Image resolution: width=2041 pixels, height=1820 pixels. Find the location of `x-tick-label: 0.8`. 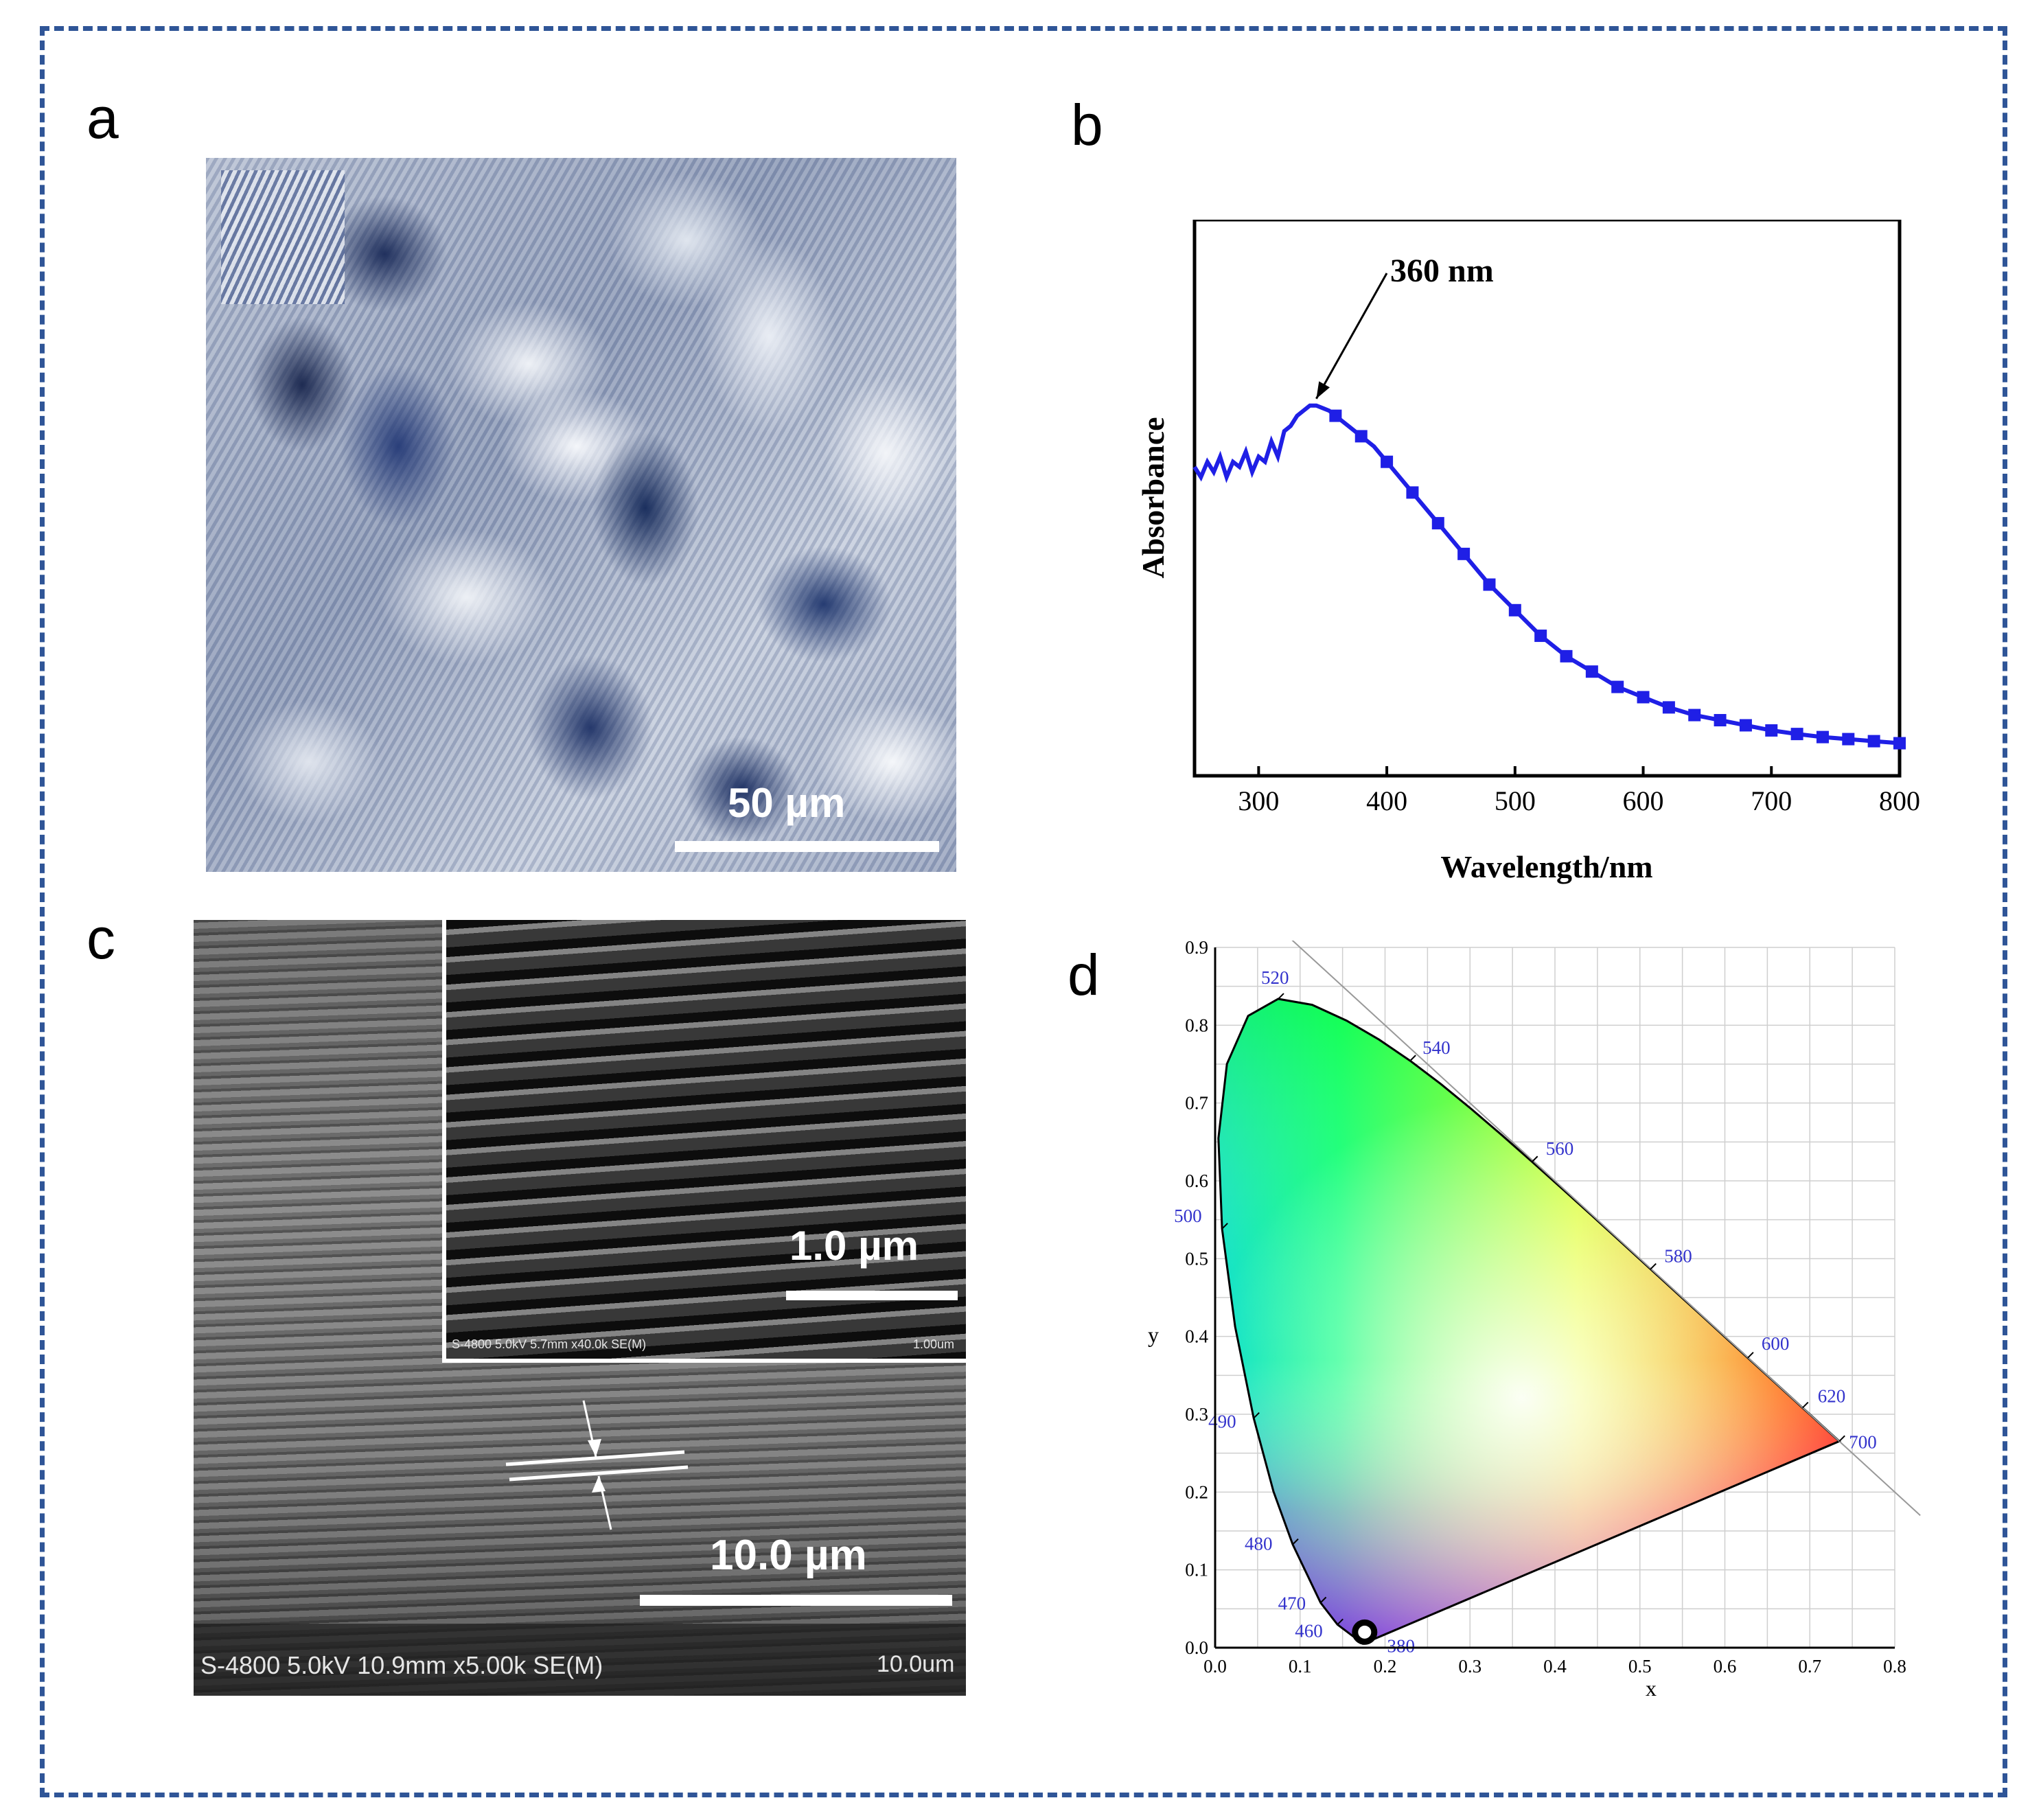

x-tick-label: 0.8 is located at coordinates (1894, 1666).